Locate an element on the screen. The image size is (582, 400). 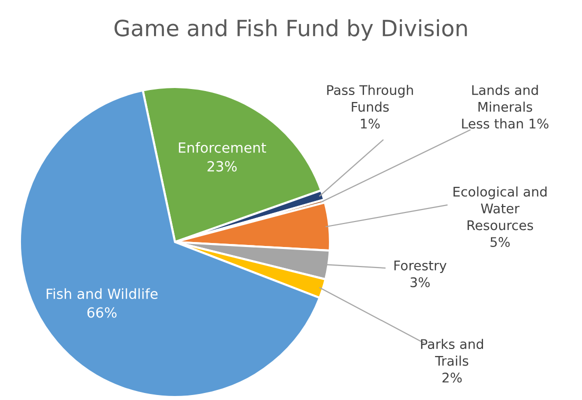
data-label: Less than 1% is located at coordinates (505, 123).